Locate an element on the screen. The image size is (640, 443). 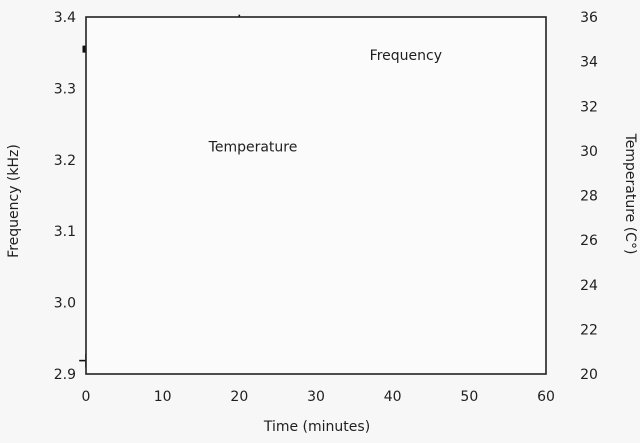
y-right-tick-label: 30 is located at coordinates (589, 152).